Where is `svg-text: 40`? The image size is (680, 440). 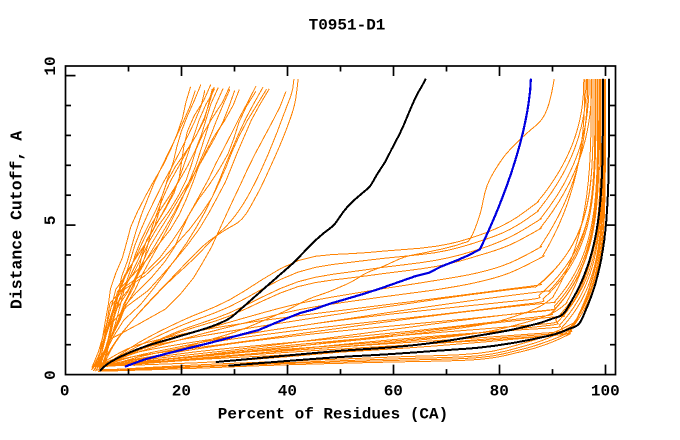 svg-text: 40 is located at coordinates (287, 392).